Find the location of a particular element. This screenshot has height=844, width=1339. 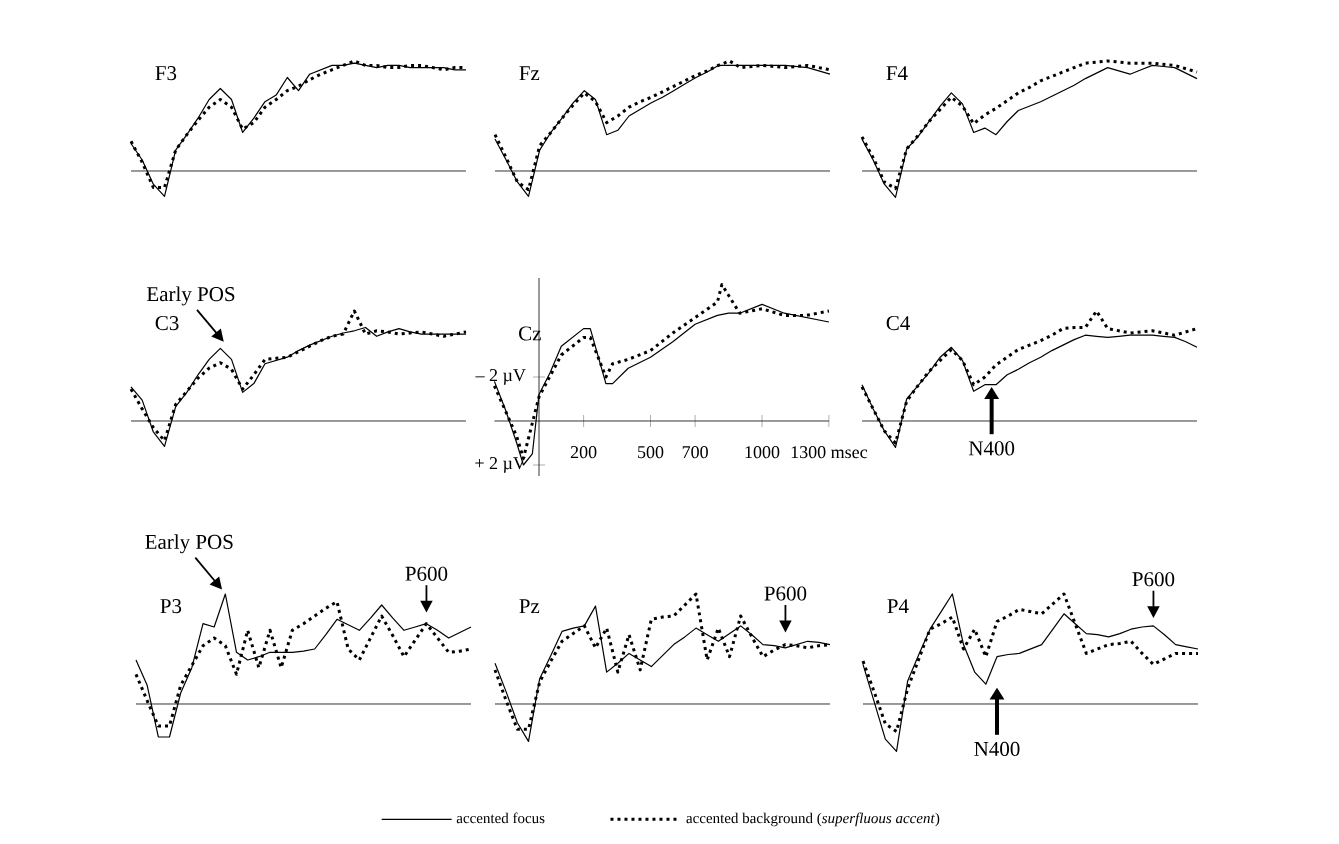

chart-title: Fz is located at coordinates (529, 73).